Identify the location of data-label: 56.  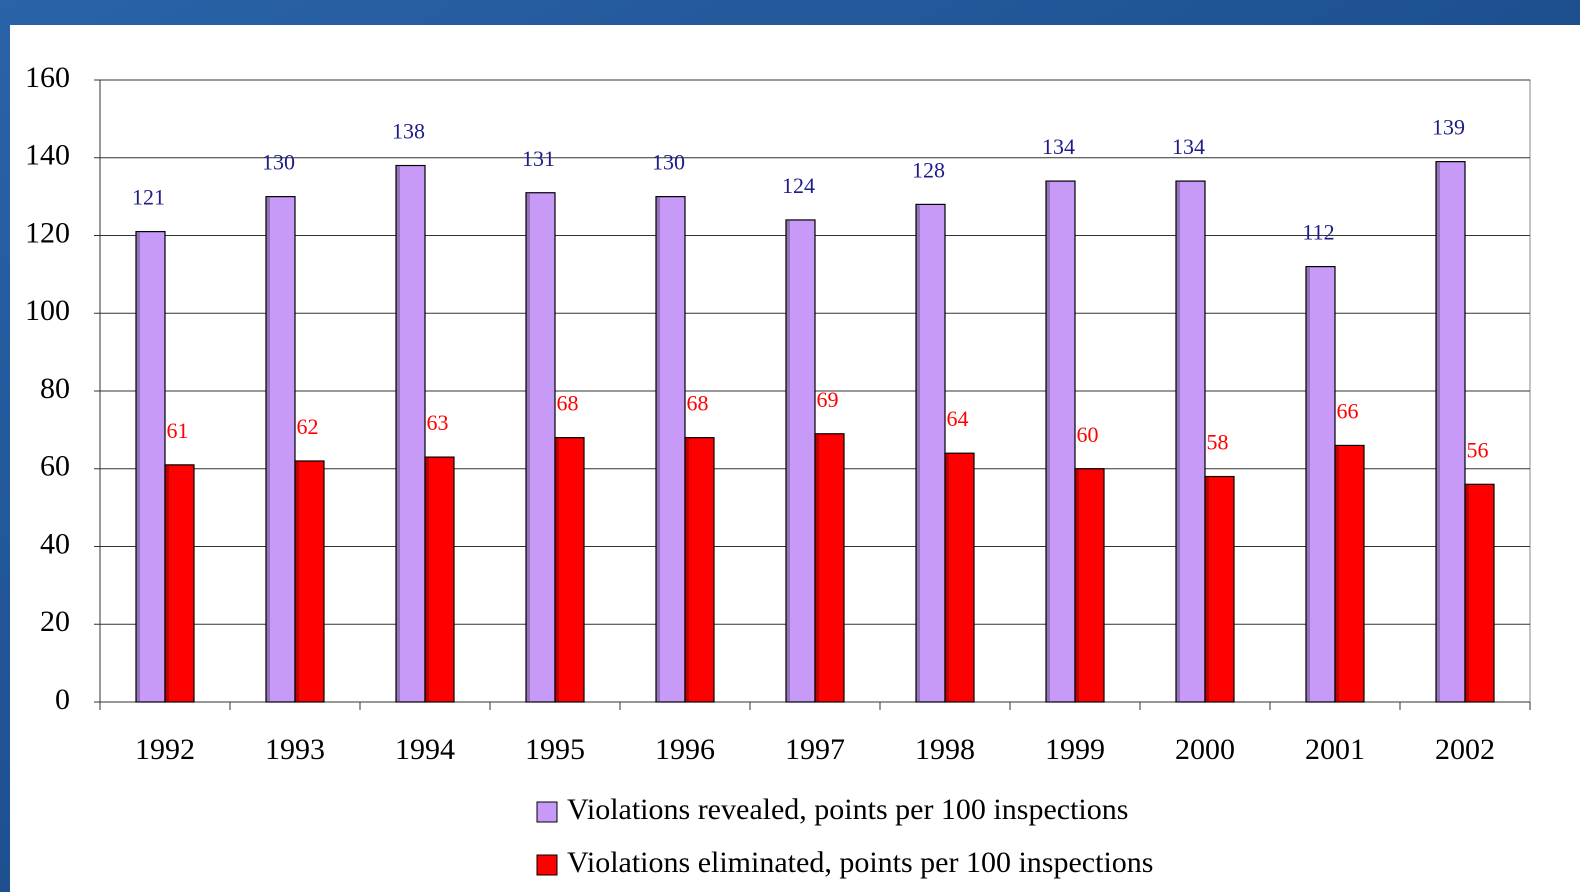
(1478, 449).